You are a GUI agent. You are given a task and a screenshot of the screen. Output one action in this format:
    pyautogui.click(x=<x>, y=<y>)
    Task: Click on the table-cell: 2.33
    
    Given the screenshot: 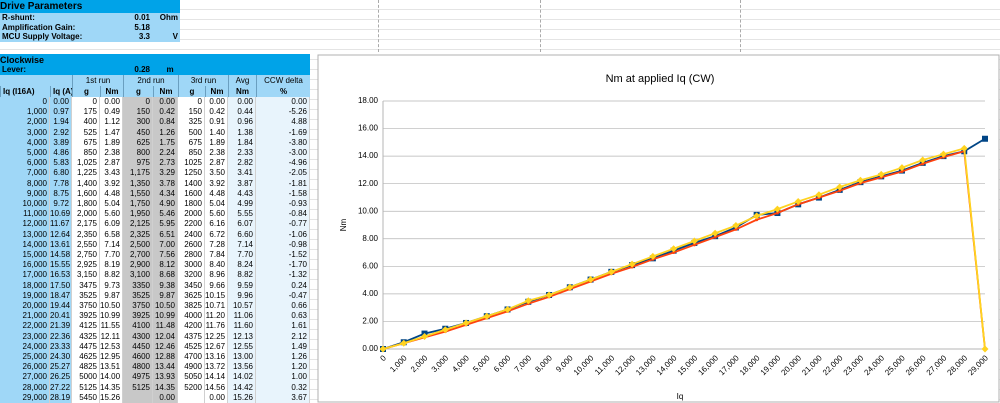 What is the action you would take?
    pyautogui.click(x=242, y=153)
    